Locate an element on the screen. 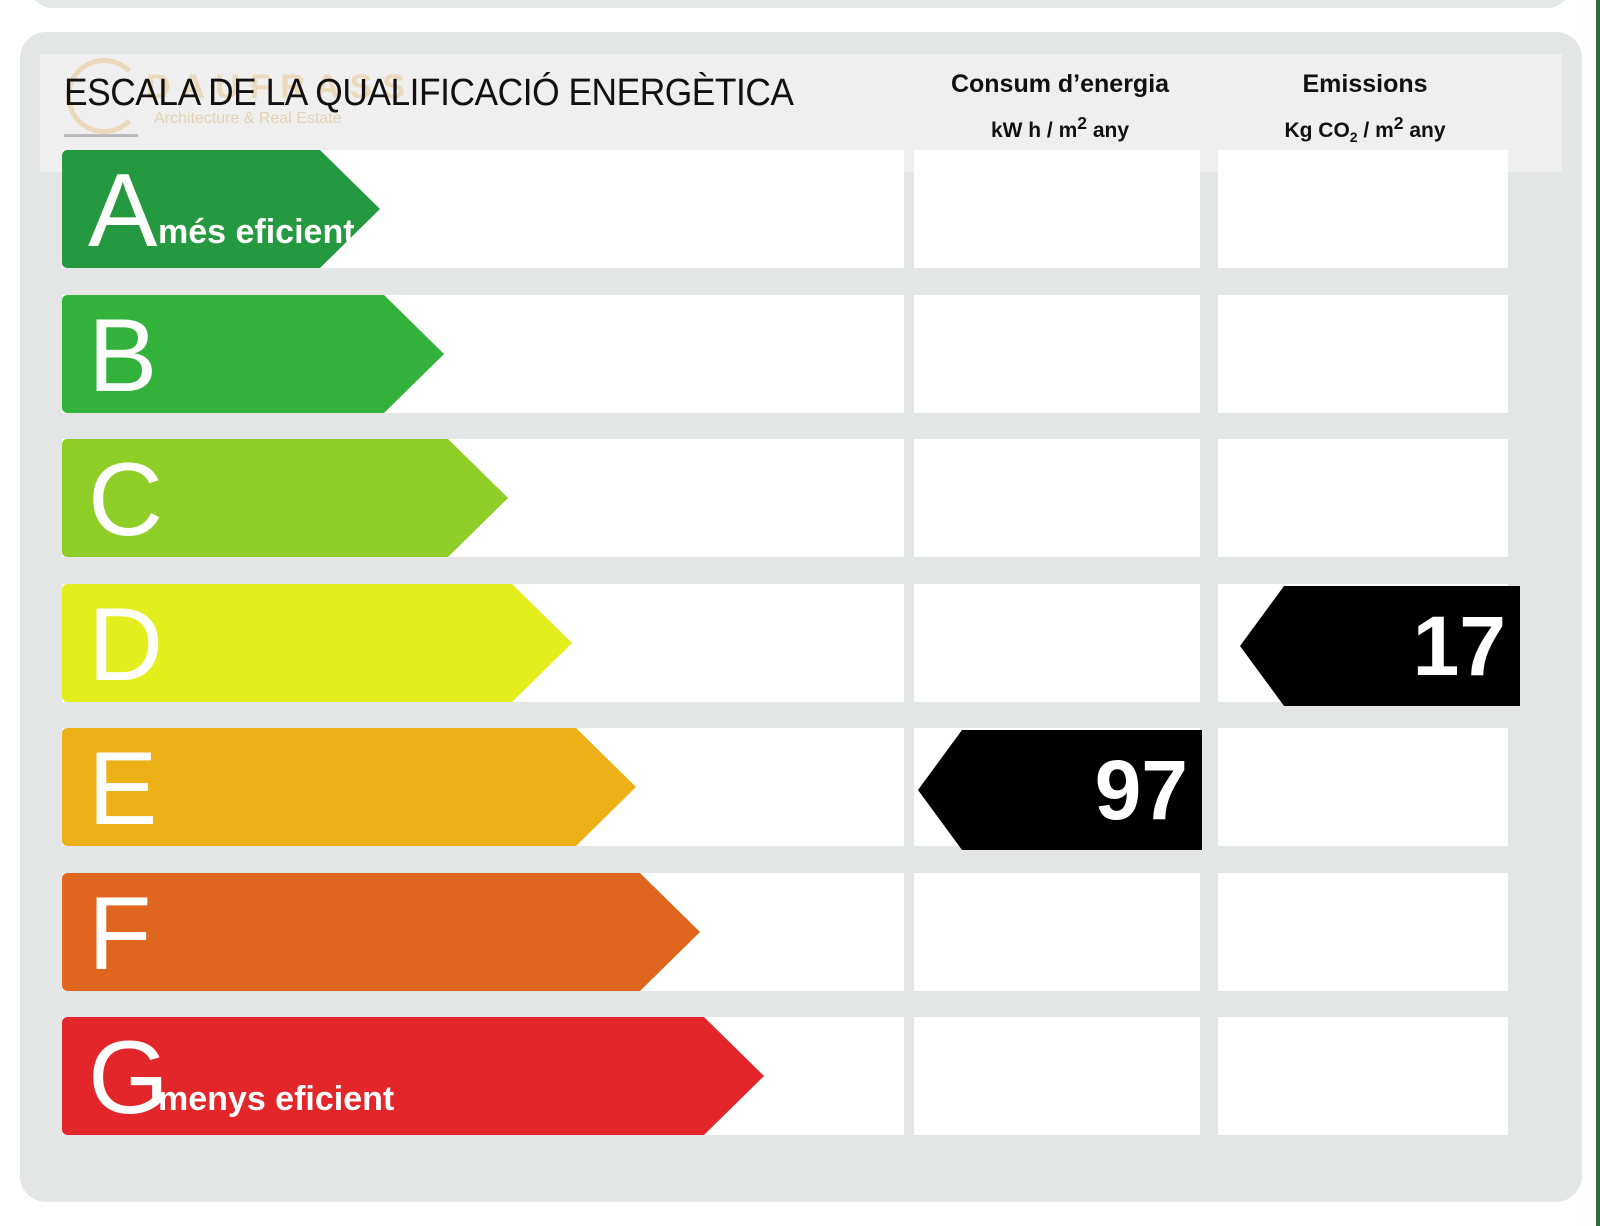 The width and height of the screenshot is (1600, 1226). energy-rating-marker-svg-shape is located at coordinates (1060, 790).